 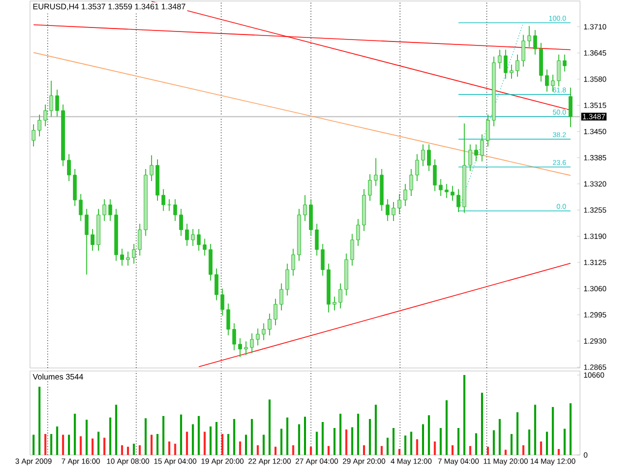 I want to click on chart-title: EURUSD,H4 1.3537 1.3559 1.3461 1.3487, so click(x=109, y=7).